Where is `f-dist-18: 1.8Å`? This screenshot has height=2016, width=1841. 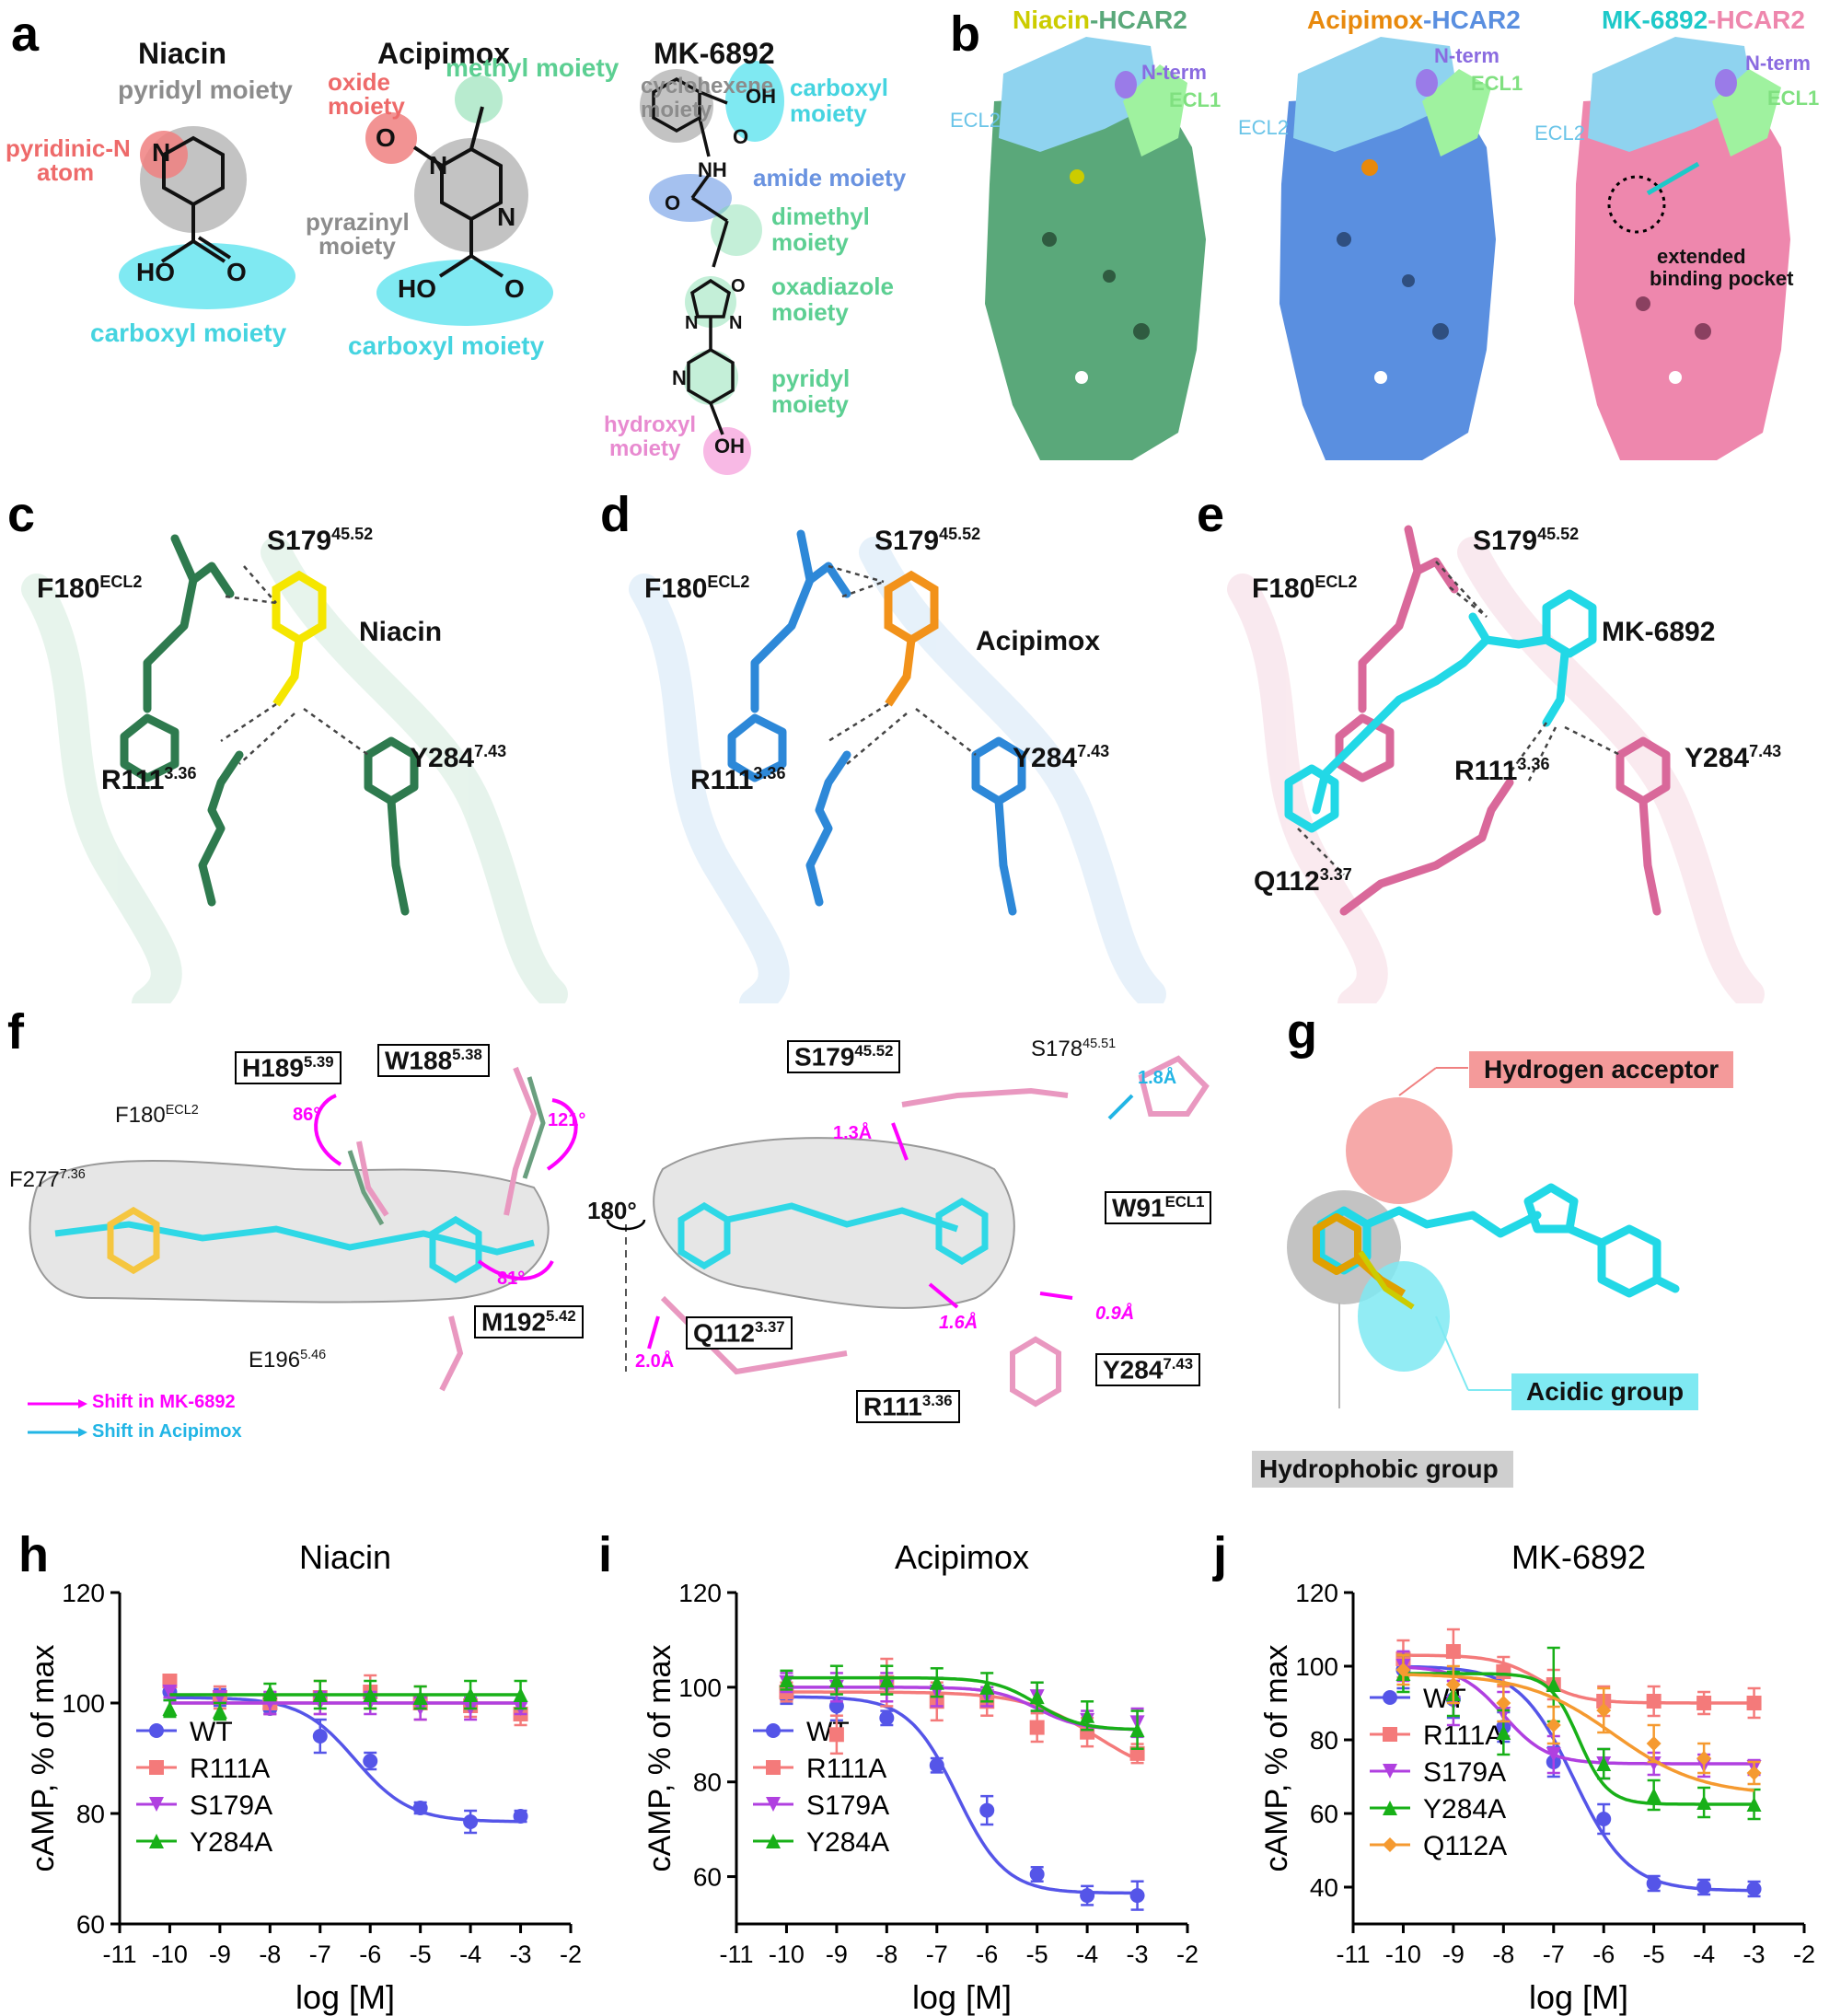
f-dist-18: 1.8Å is located at coordinates (1157, 1078).